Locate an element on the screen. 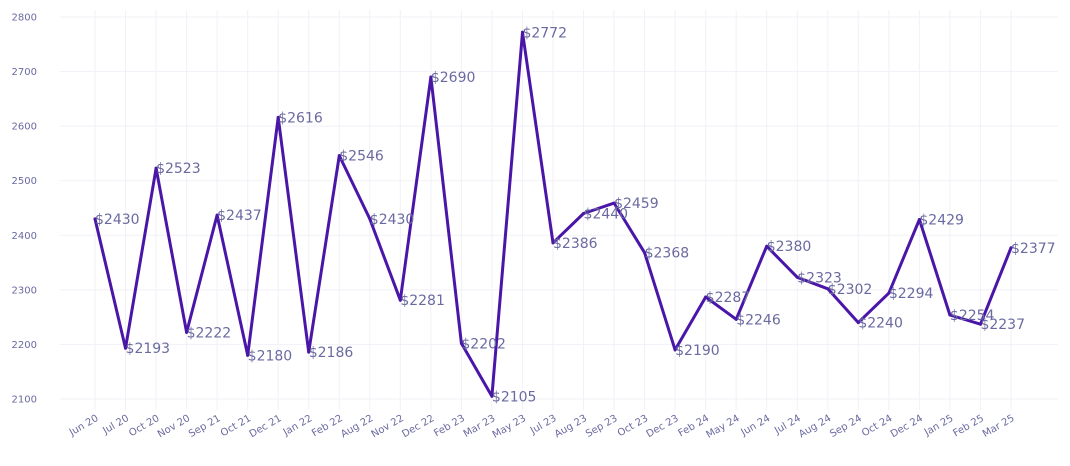 This screenshot has height=466, width=1070. data-label: $2377 is located at coordinates (1033, 249).